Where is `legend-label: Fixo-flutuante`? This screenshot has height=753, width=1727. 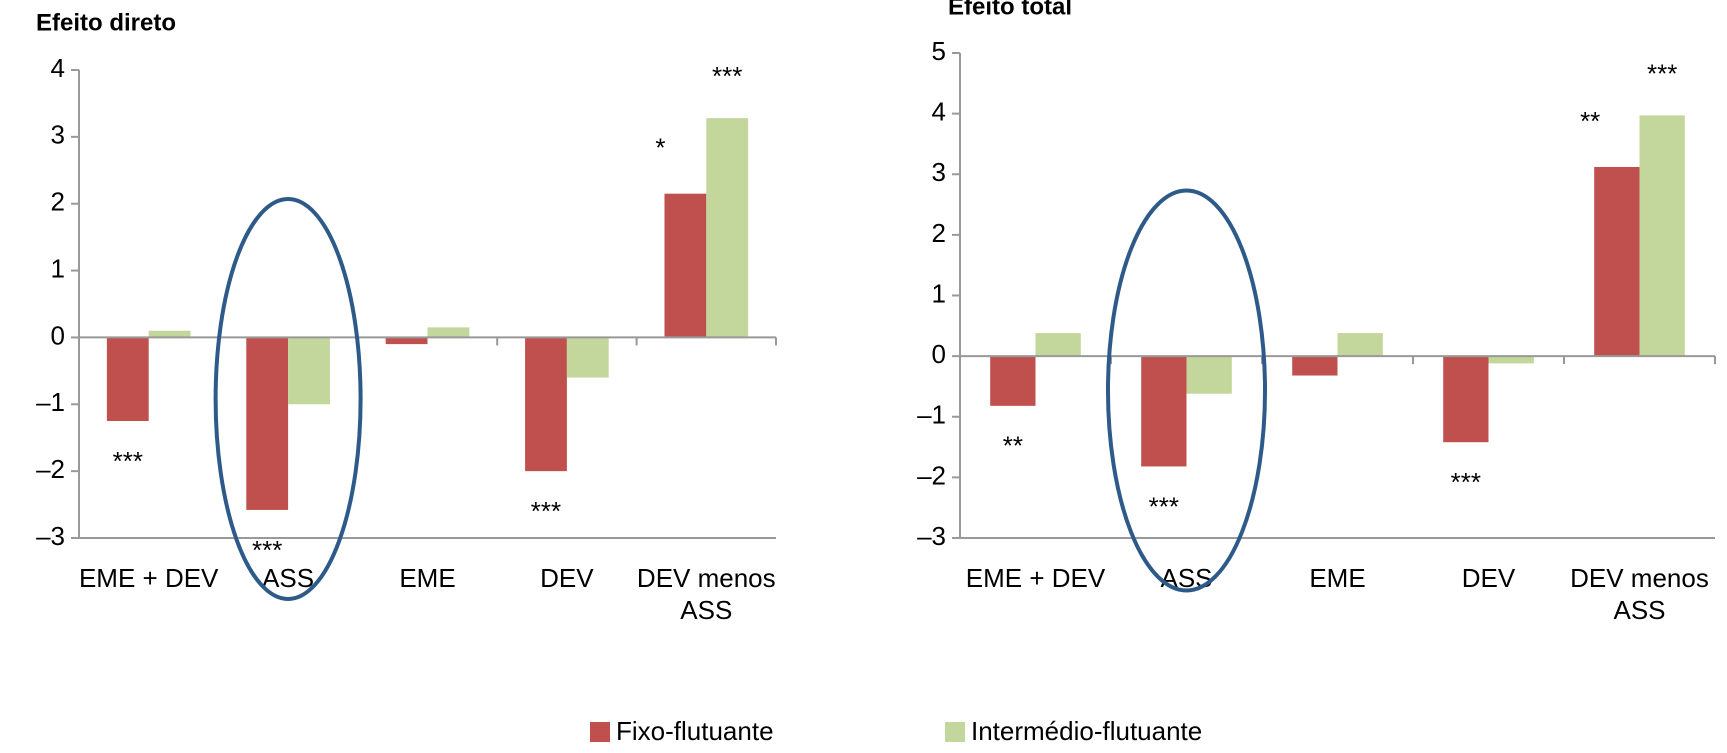
legend-label: Fixo-flutuante is located at coordinates (695, 731).